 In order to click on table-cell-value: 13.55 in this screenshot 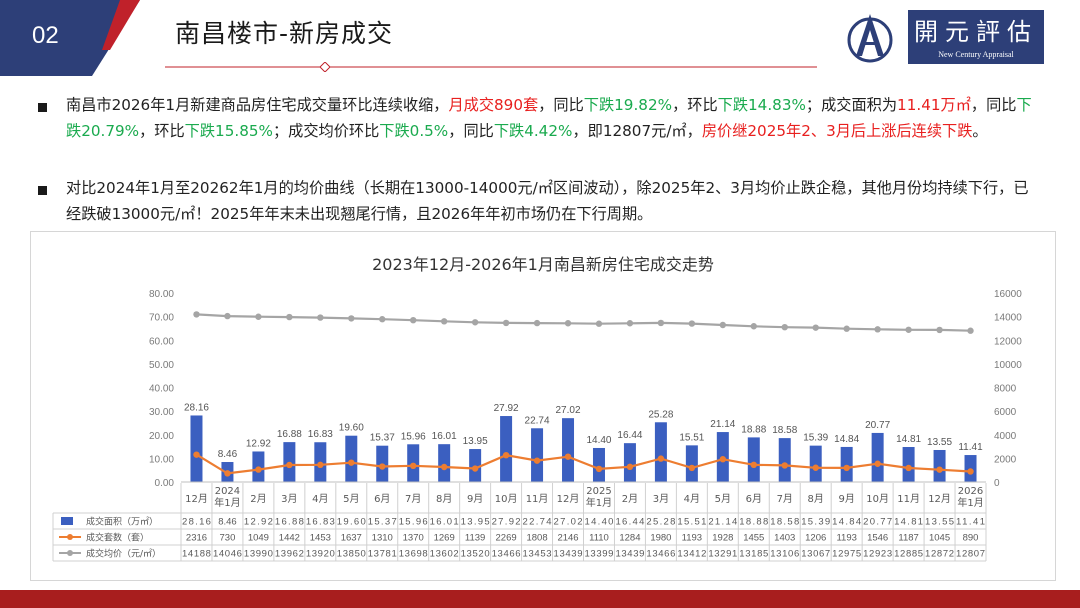, I will do `click(939, 522)`.